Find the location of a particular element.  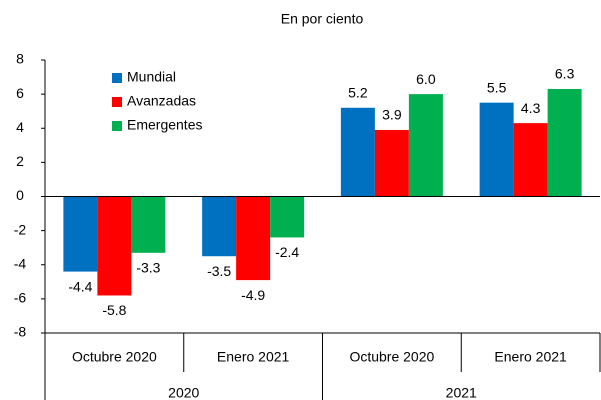

y-tick-label: 2 is located at coordinates (20, 161).